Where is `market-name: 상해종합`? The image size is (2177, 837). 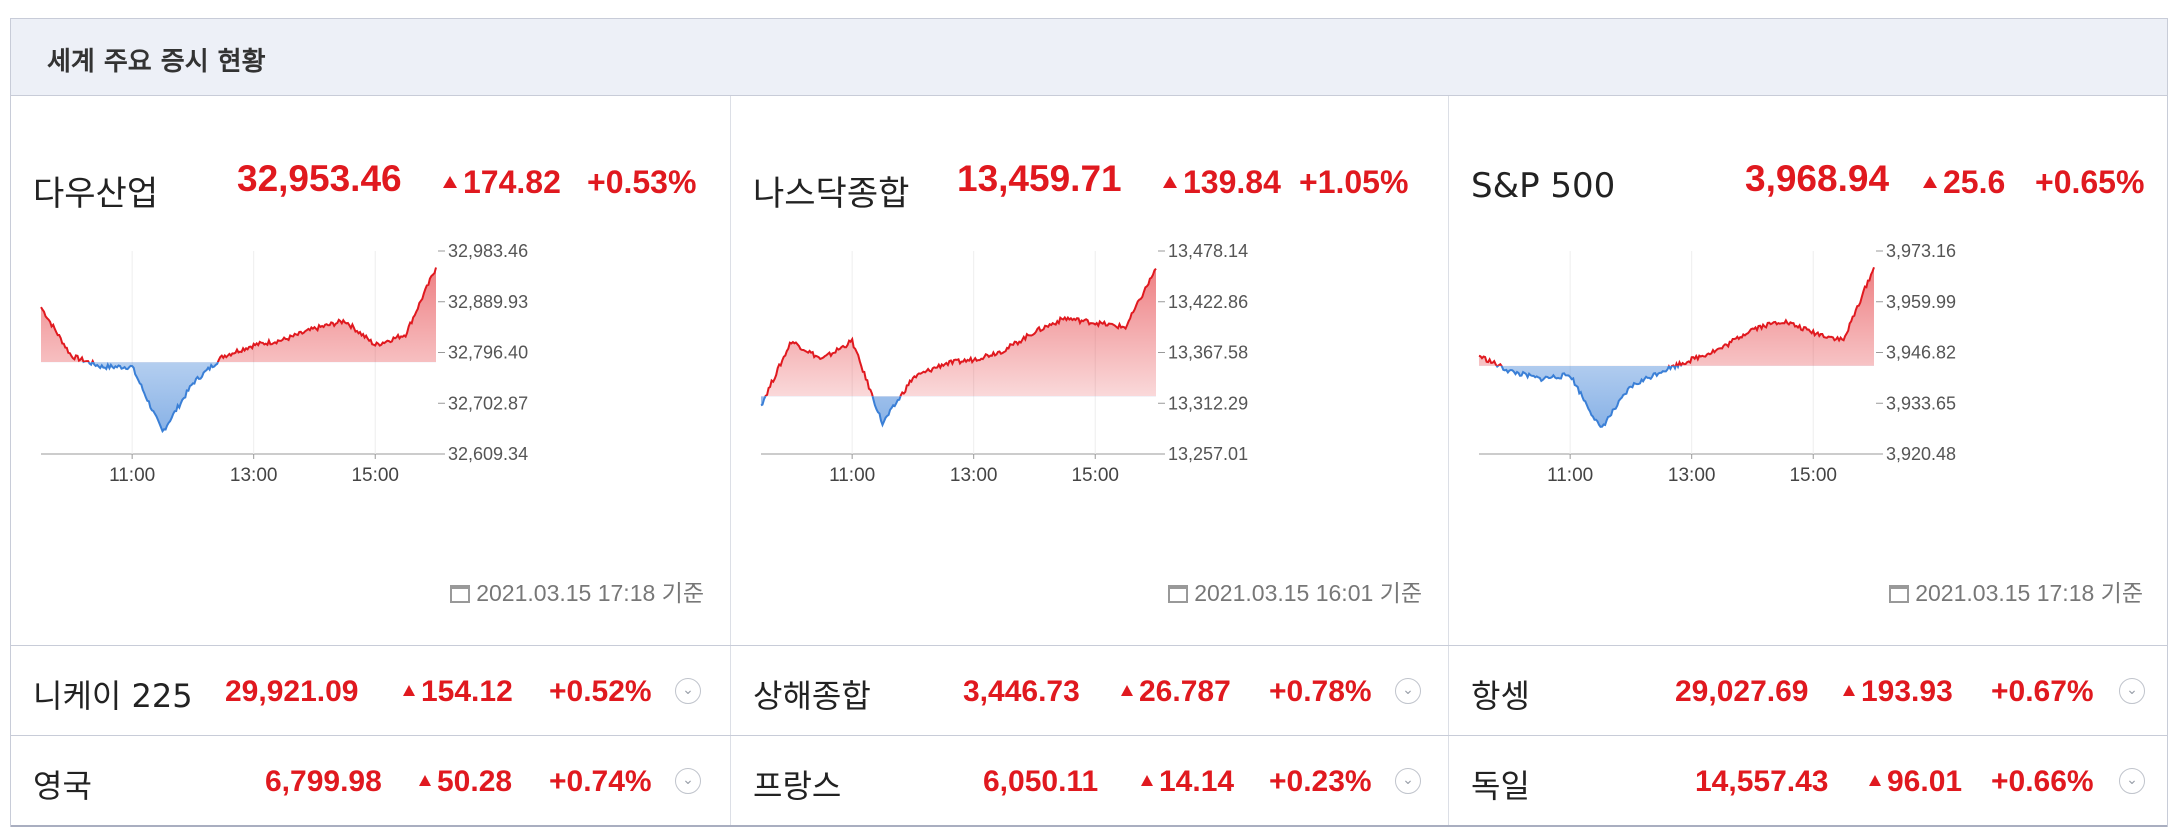
market-name: 상해종합 is located at coordinates (812, 696).